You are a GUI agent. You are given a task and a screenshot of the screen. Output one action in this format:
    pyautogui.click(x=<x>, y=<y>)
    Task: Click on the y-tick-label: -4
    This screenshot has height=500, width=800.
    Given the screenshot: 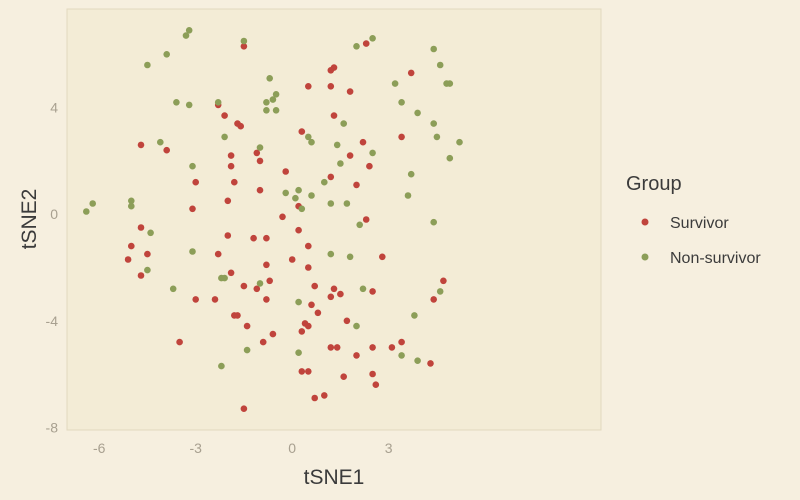 What is the action you would take?
    pyautogui.click(x=52, y=321)
    